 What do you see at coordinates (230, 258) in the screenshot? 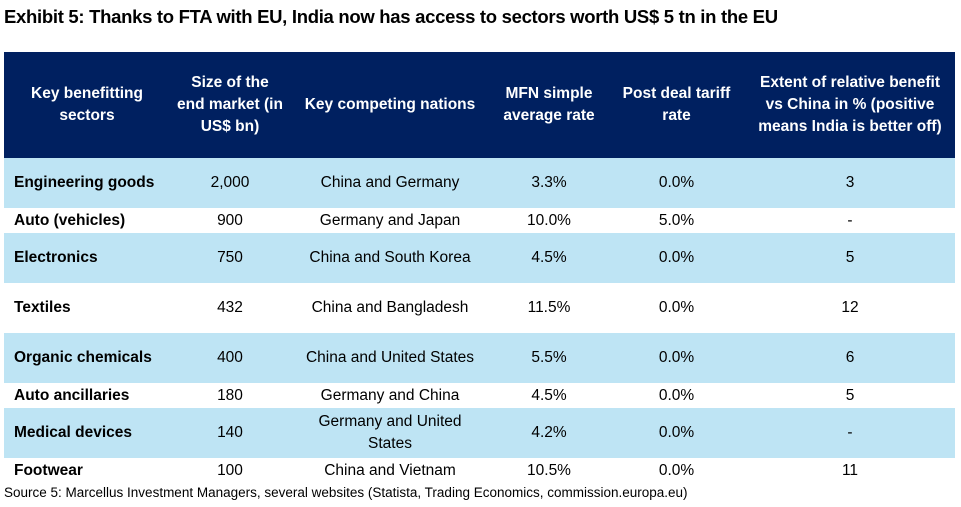
I see `cell-size: 750` at bounding box center [230, 258].